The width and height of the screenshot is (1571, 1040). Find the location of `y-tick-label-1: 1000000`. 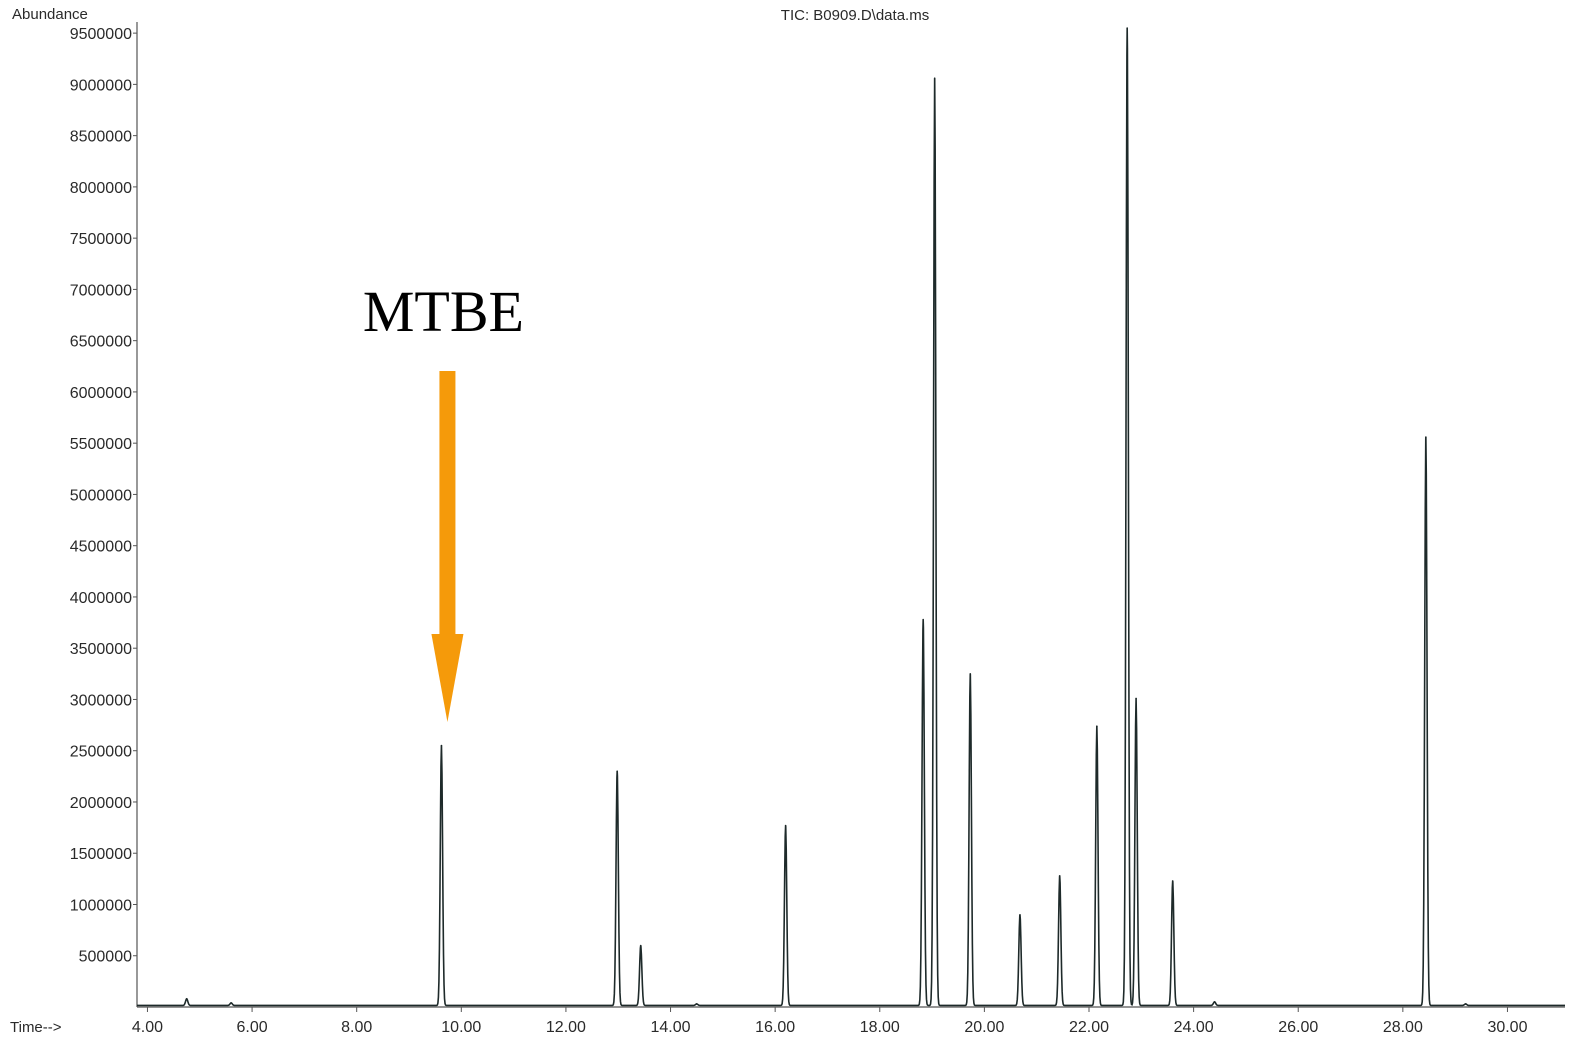

y-tick-label-1: 1000000 is located at coordinates (101, 905).